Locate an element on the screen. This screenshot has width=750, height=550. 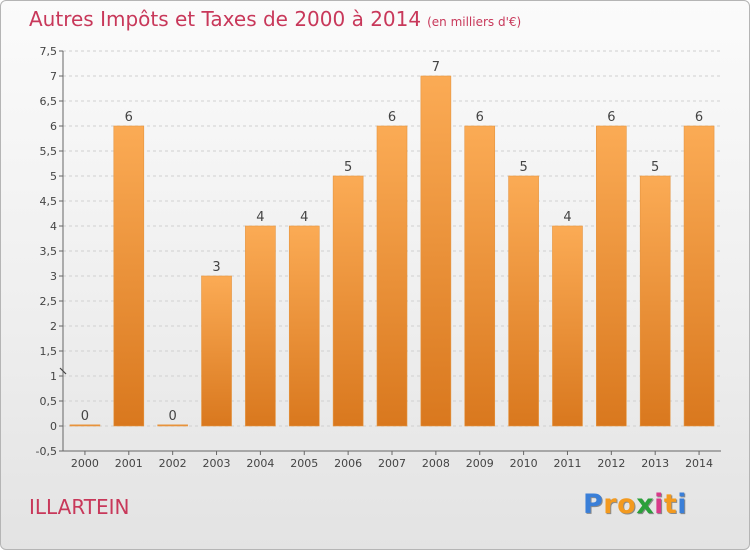
x-tick-label: 2003 is located at coordinates (217, 463).